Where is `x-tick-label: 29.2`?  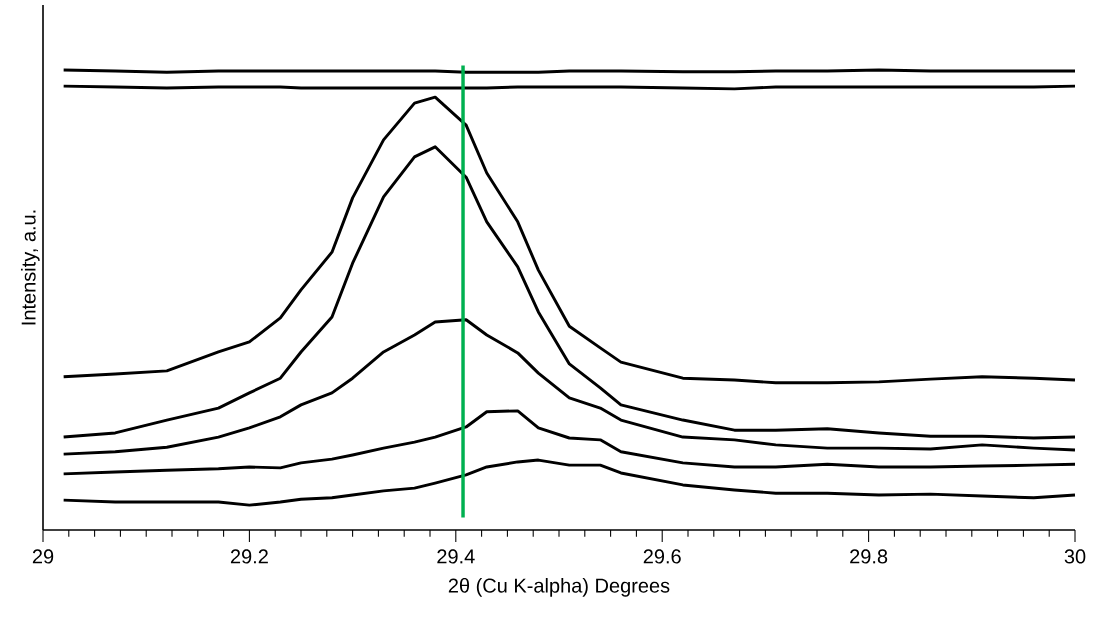
x-tick-label: 29.2 is located at coordinates (249, 556).